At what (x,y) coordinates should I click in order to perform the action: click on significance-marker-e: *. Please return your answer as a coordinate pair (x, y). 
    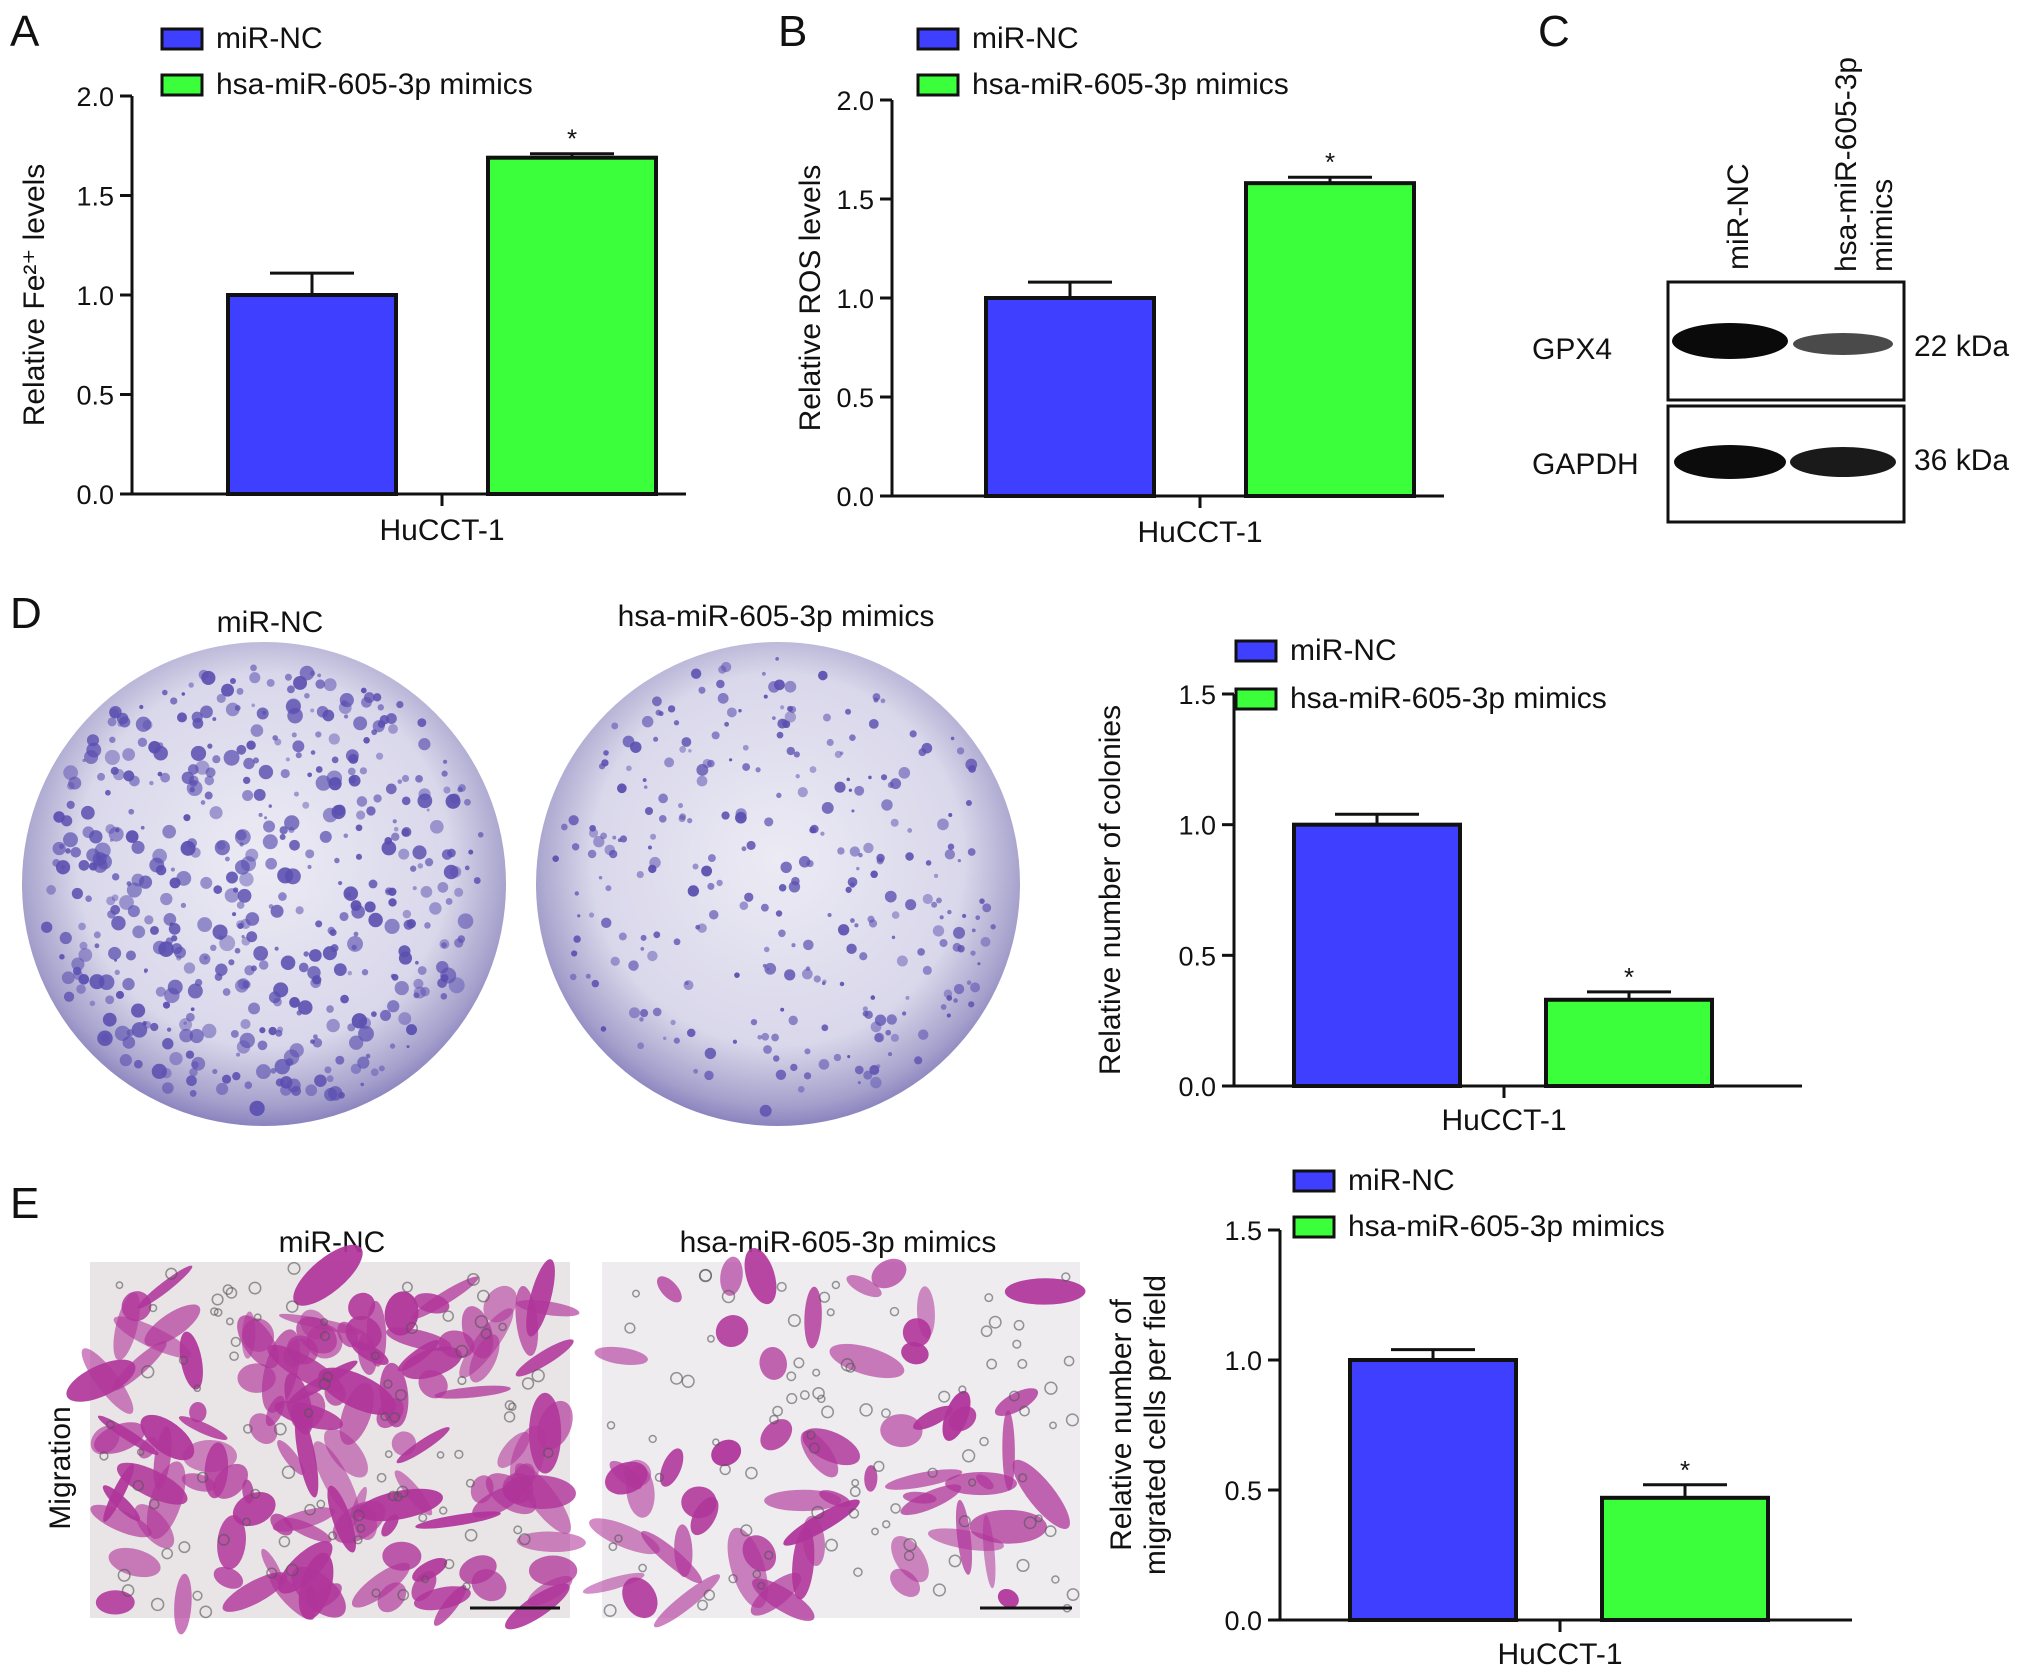
    Looking at the image, I should click on (1685, 1470).